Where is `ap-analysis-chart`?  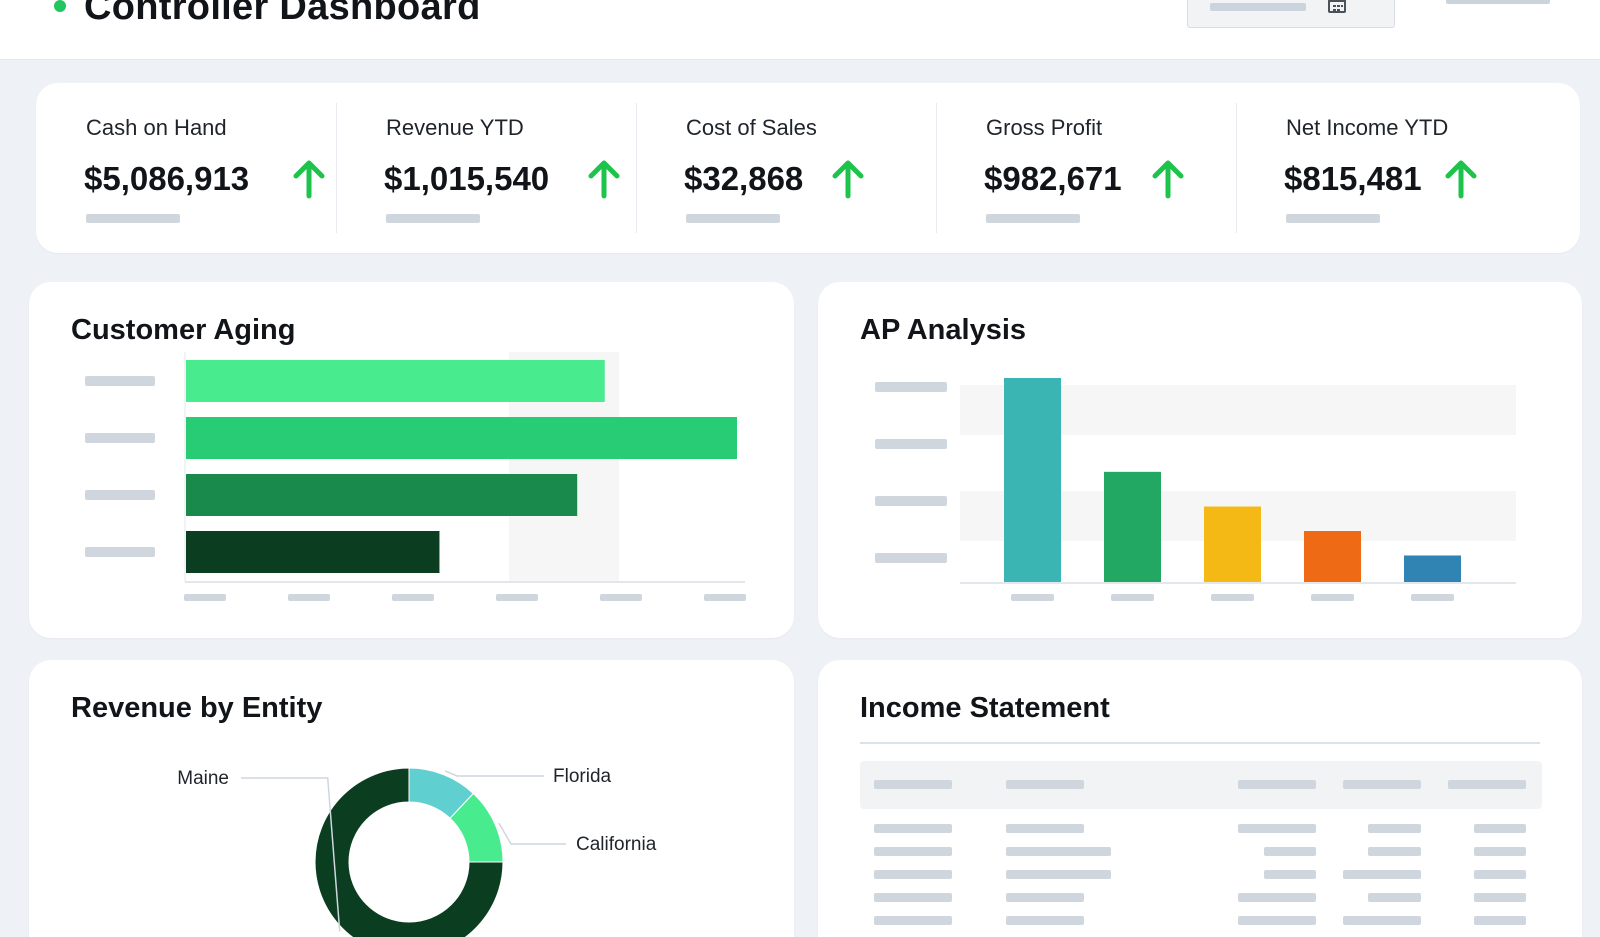
ap-analysis-chart is located at coordinates (1195, 489).